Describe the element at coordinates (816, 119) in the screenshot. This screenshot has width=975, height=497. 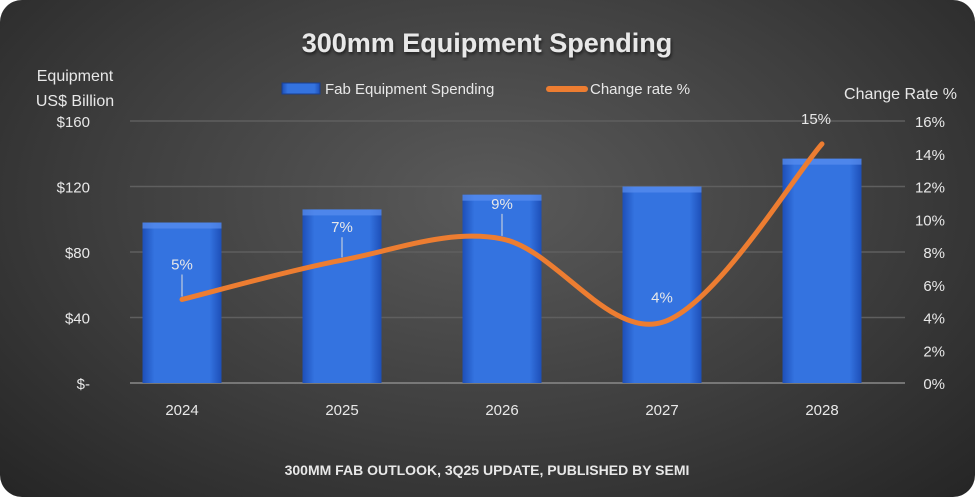
I see `data-label-2028: 15%` at that location.